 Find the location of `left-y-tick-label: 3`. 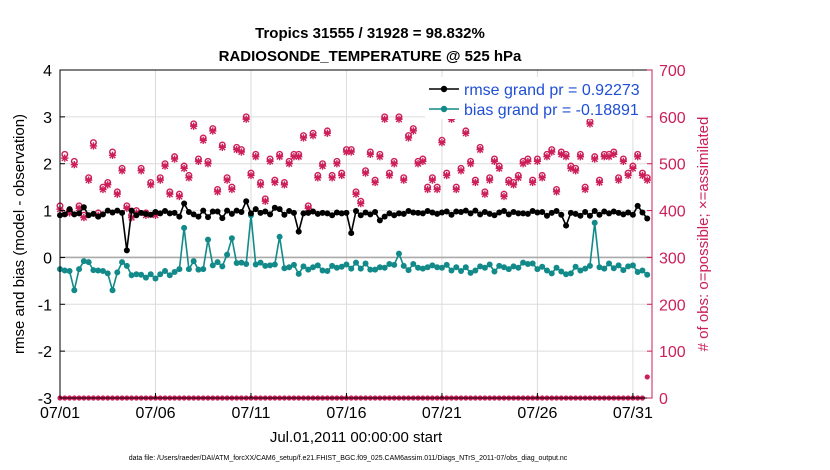

left-y-tick-label: 3 is located at coordinates (47, 118).